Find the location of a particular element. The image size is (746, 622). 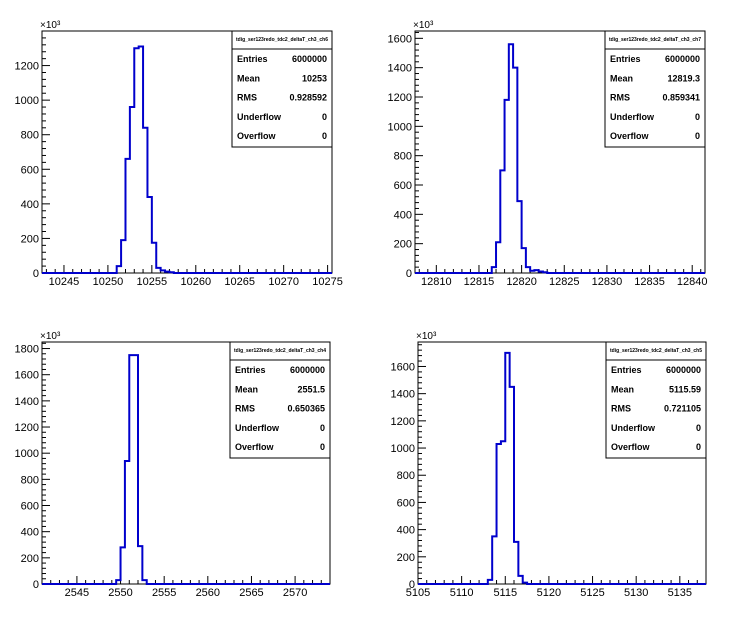

x-tick-label: 2545 is located at coordinates (77, 593).